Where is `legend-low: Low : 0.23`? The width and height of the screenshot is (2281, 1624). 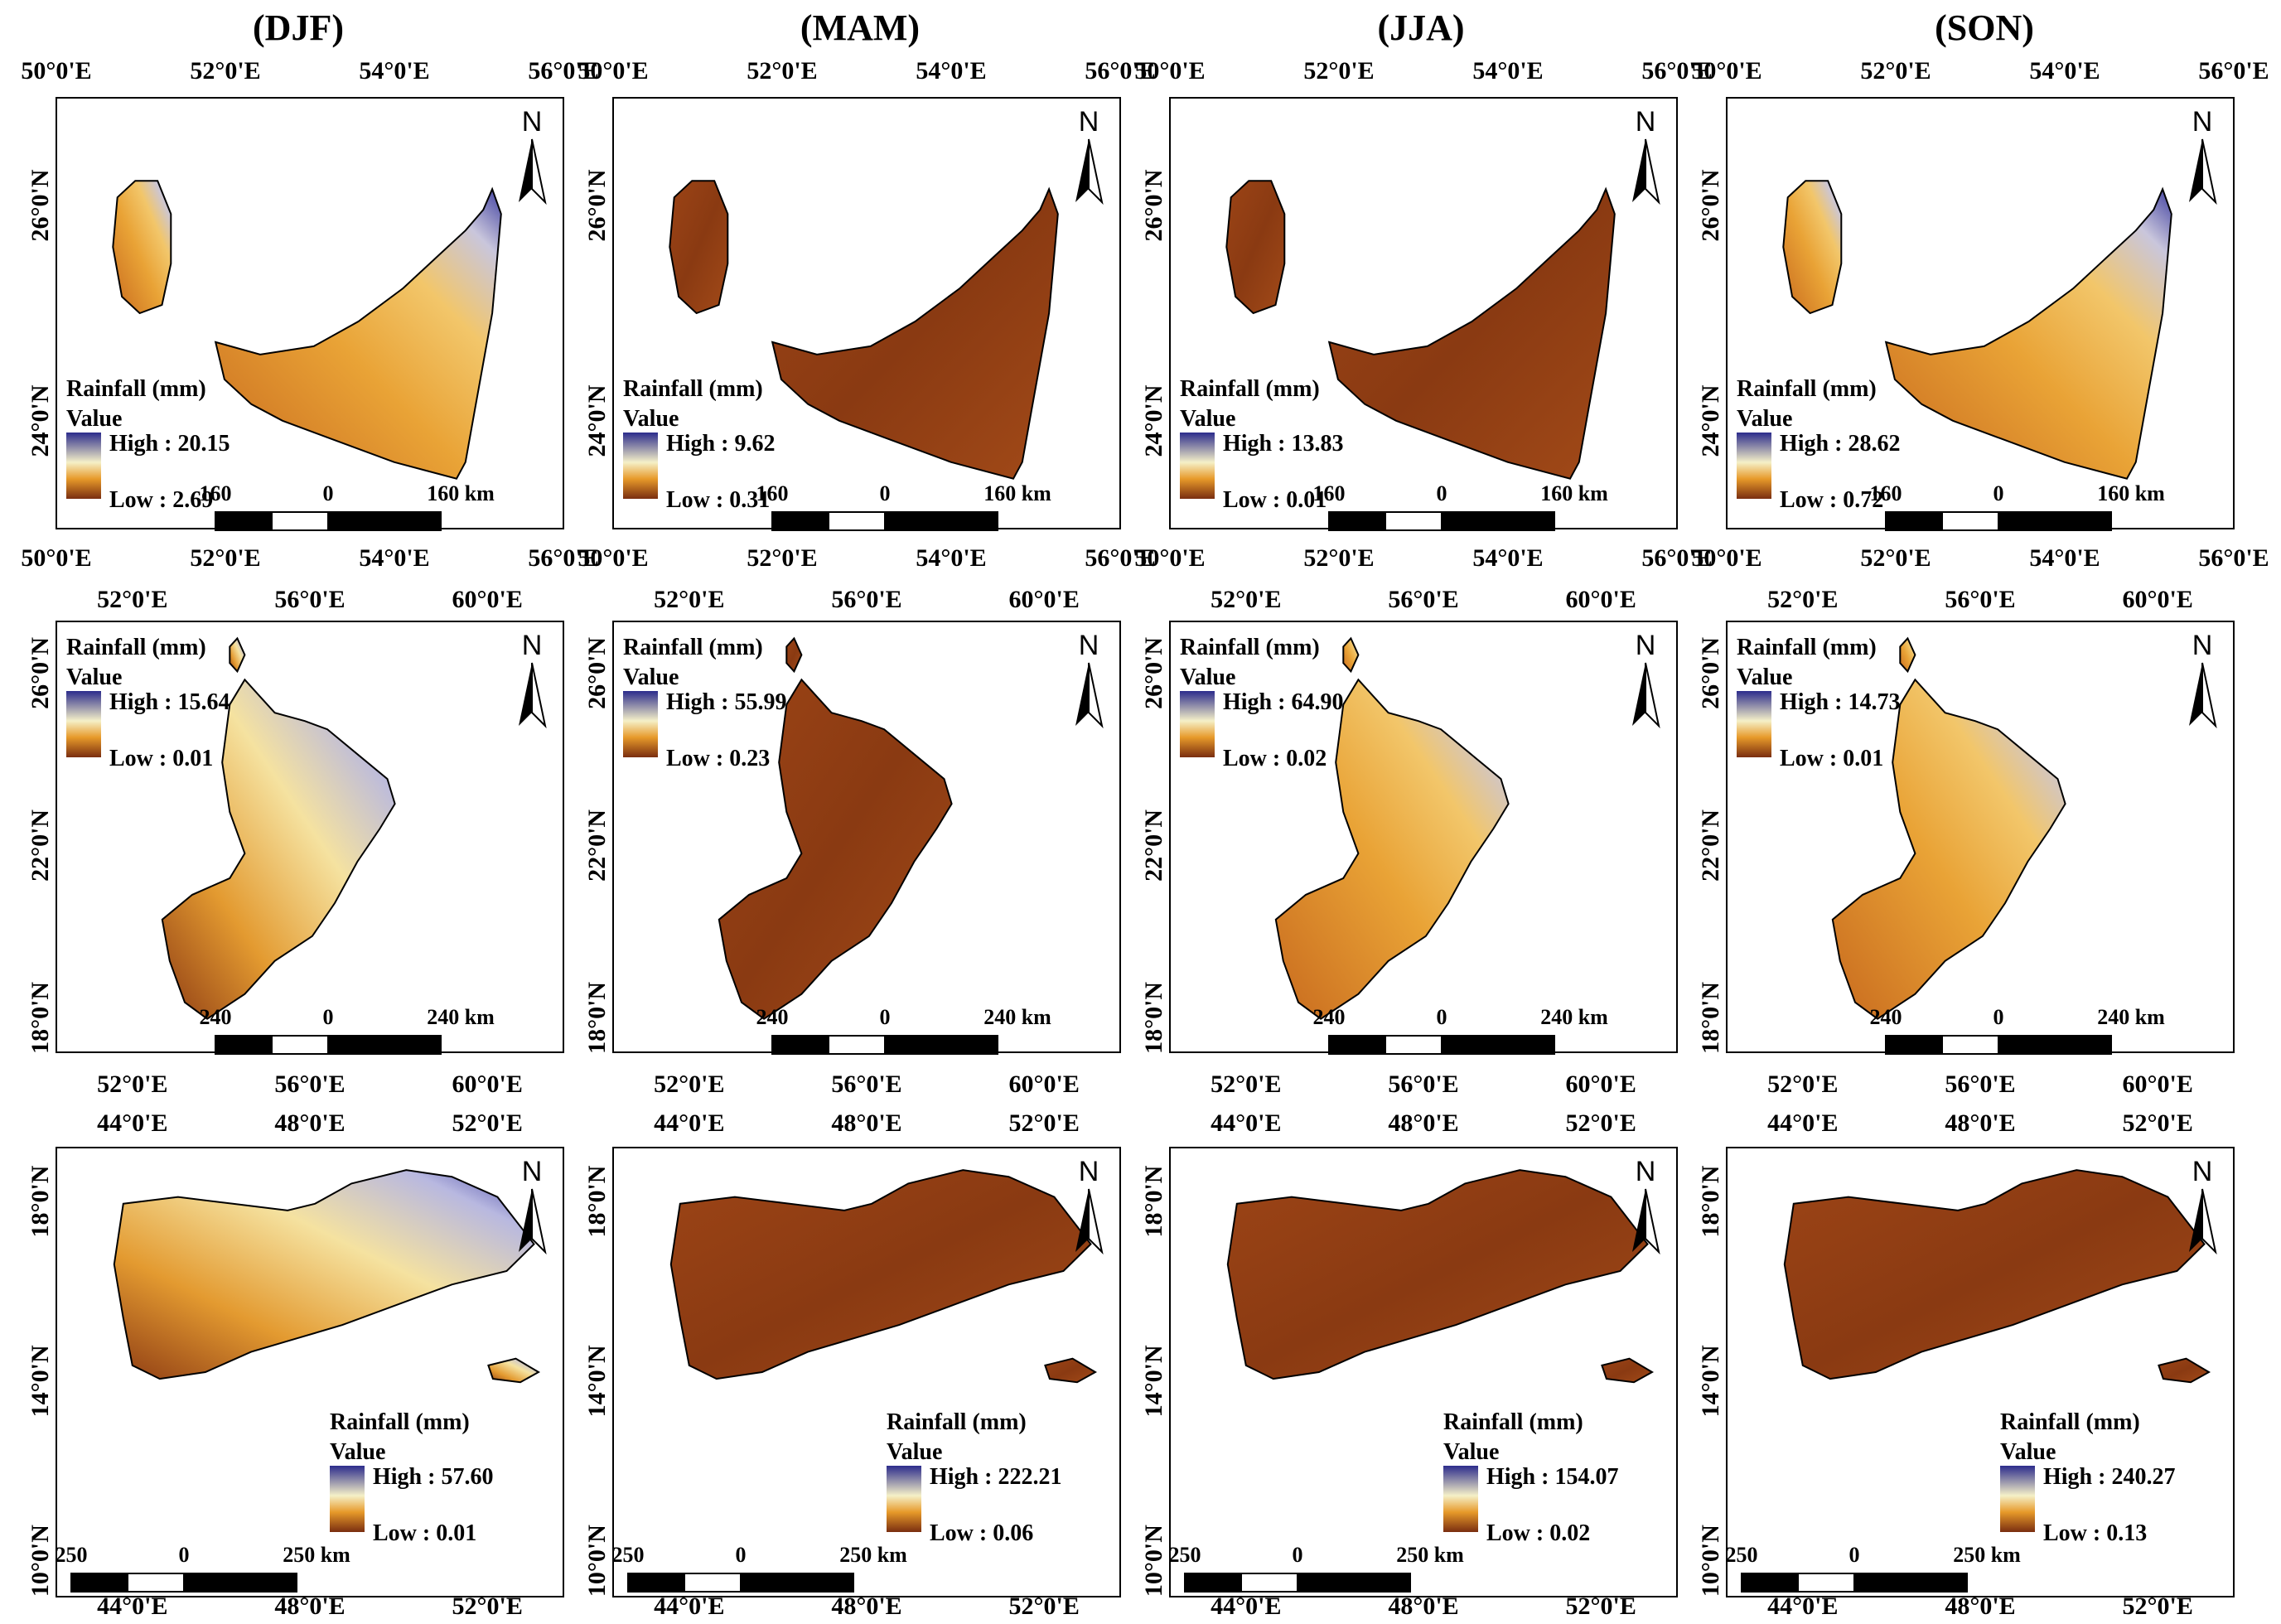 legend-low: Low : 0.23 is located at coordinates (718, 758).